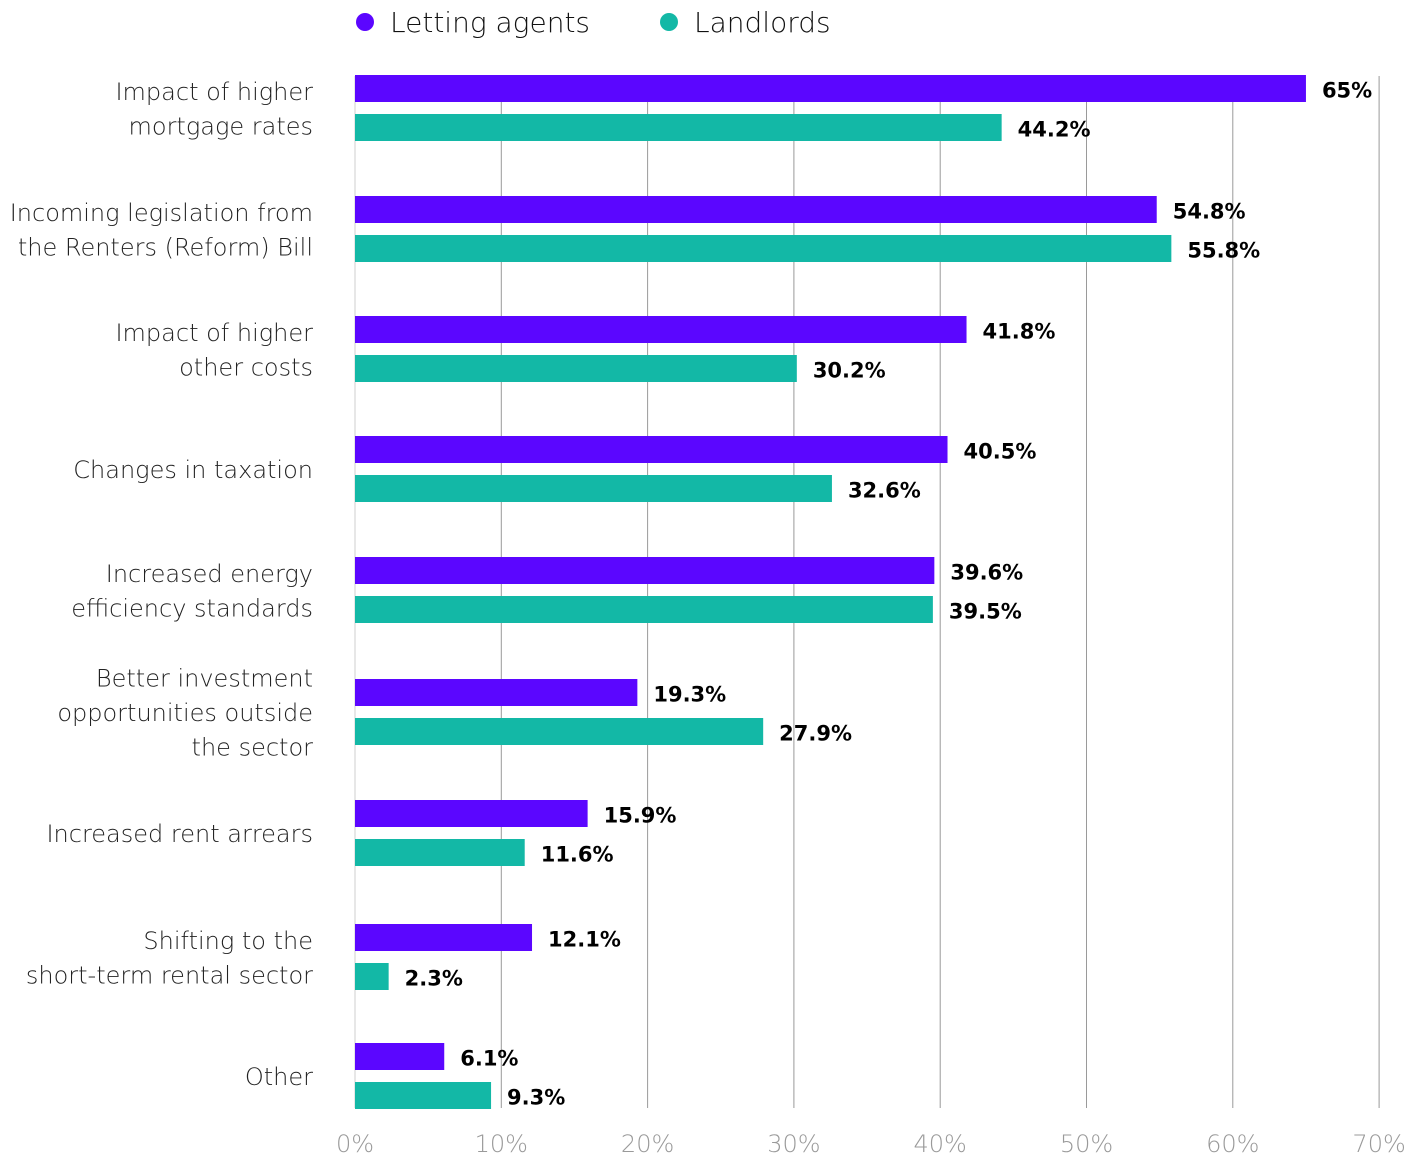 This screenshot has width=1421, height=1158. Describe the element at coordinates (793, 1144) in the screenshot. I see `x-tick-label: 30%` at that location.